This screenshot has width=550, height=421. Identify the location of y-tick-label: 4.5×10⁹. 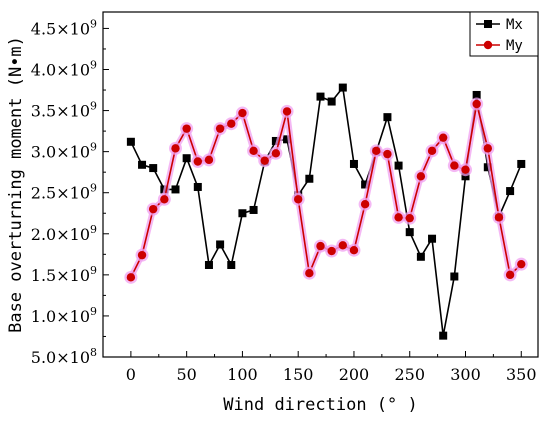
(64, 27).